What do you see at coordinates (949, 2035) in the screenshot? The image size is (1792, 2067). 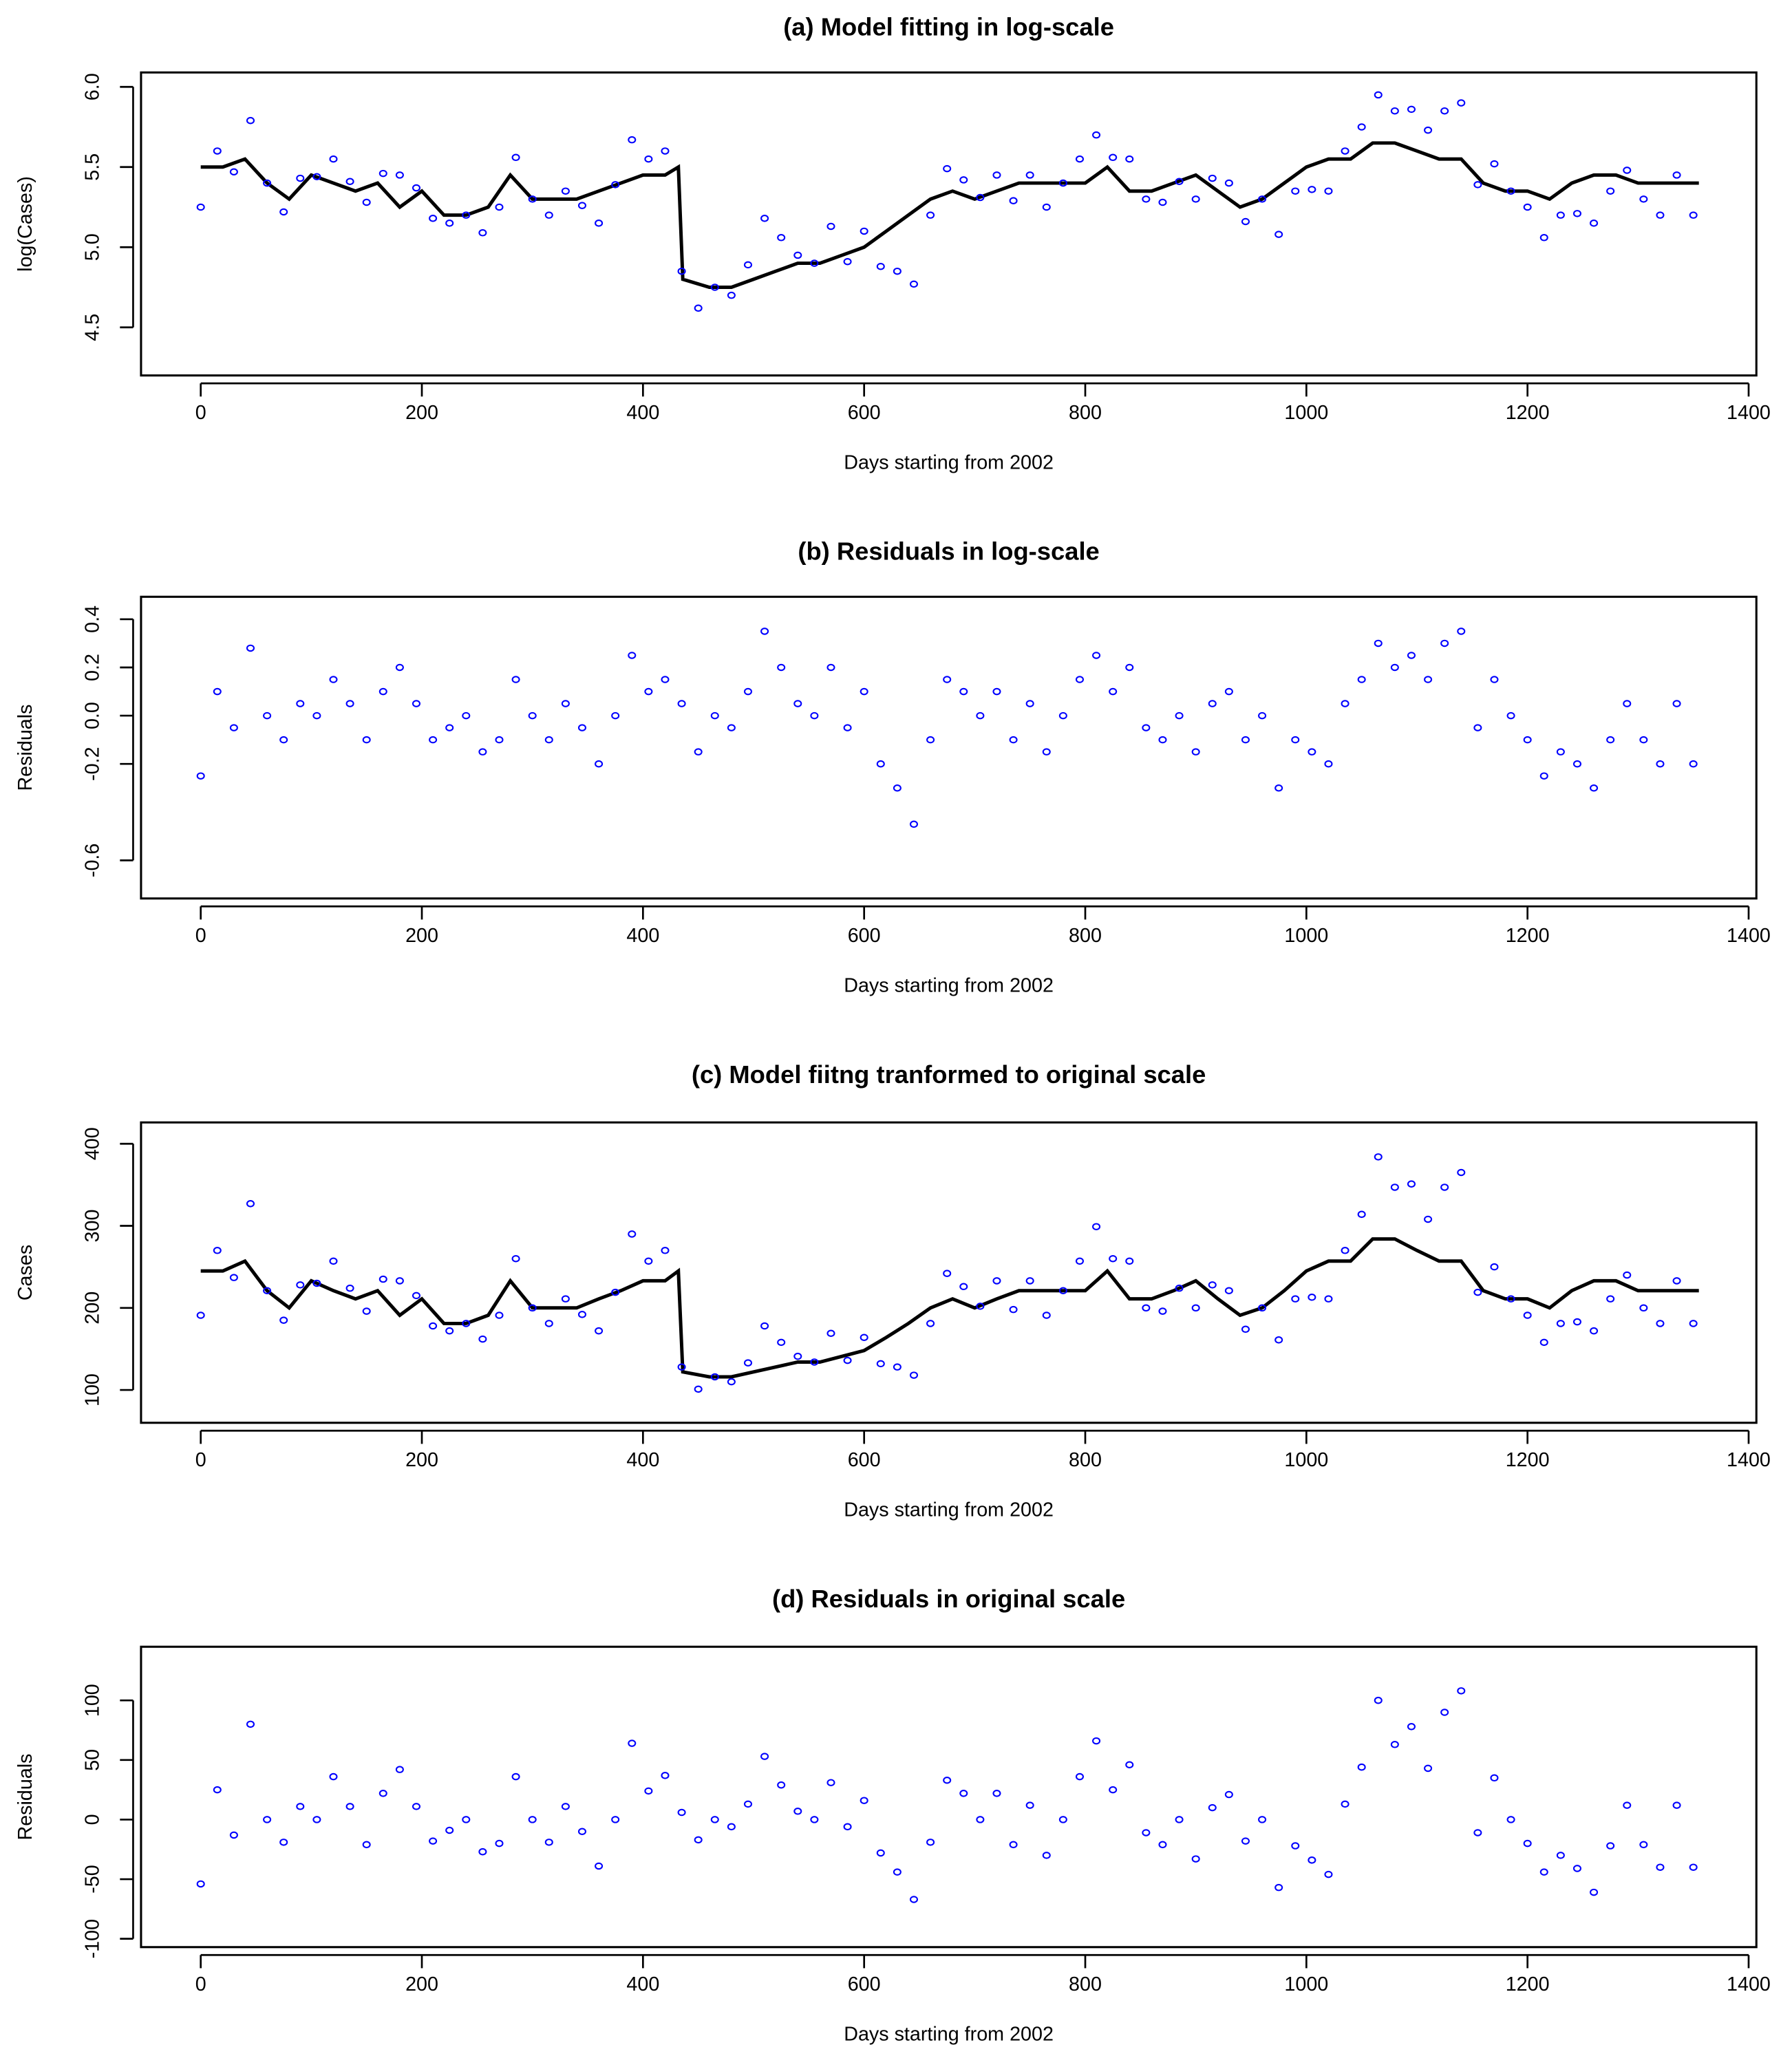 I see `x-axis-label: Days starting from 2002` at bounding box center [949, 2035].